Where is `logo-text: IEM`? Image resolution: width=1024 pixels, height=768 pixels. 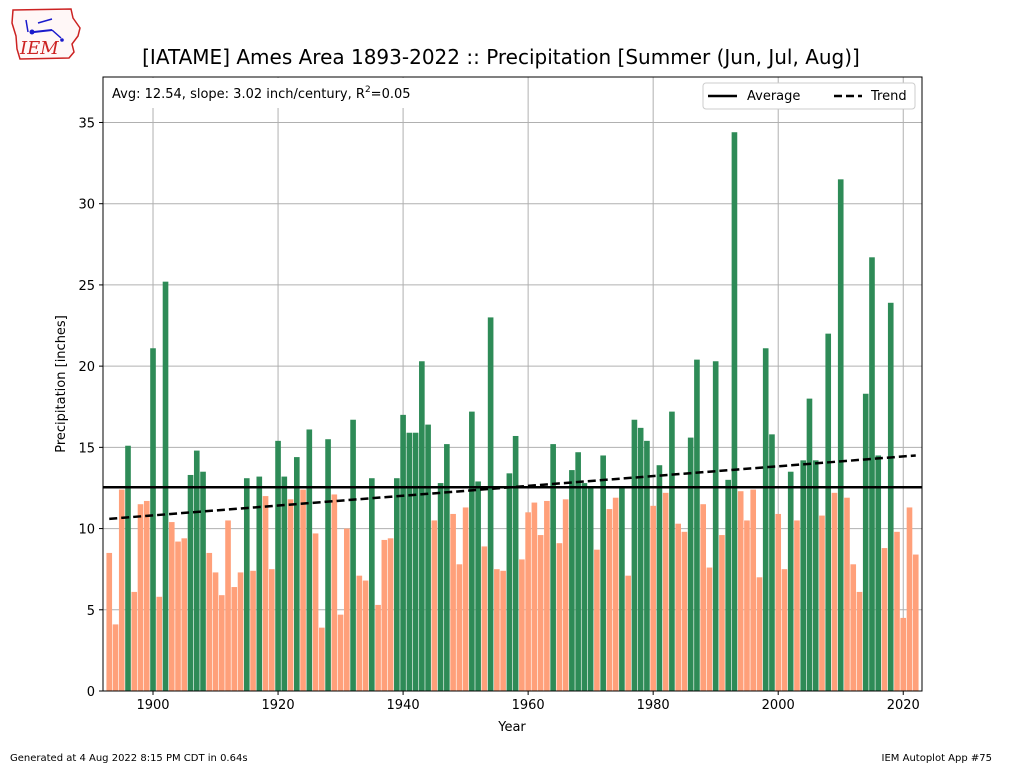 logo-text: IEM is located at coordinates (39, 48).